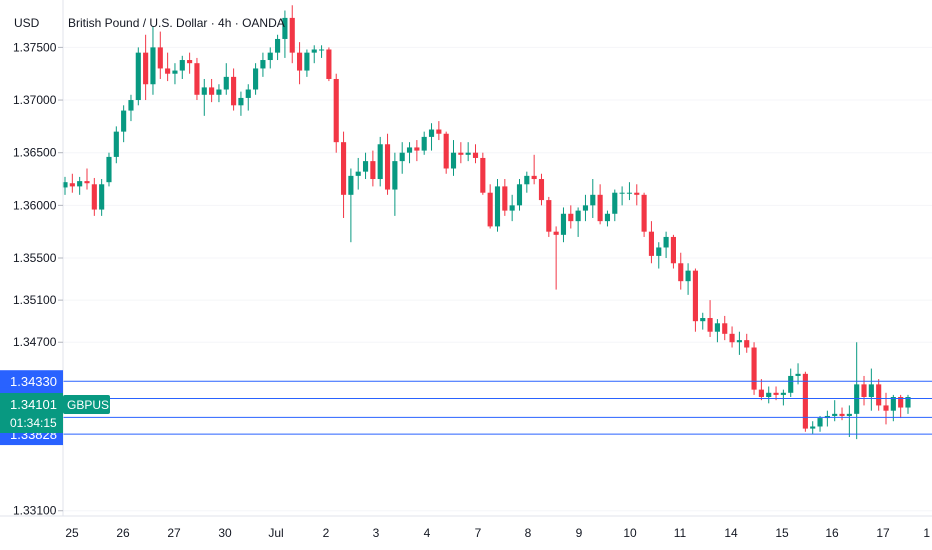  I want to click on time-axis: 25 26 27 30 Jul 2 3 4 7 8 9 10 11 14 15 16 17 1, so click(497, 533).